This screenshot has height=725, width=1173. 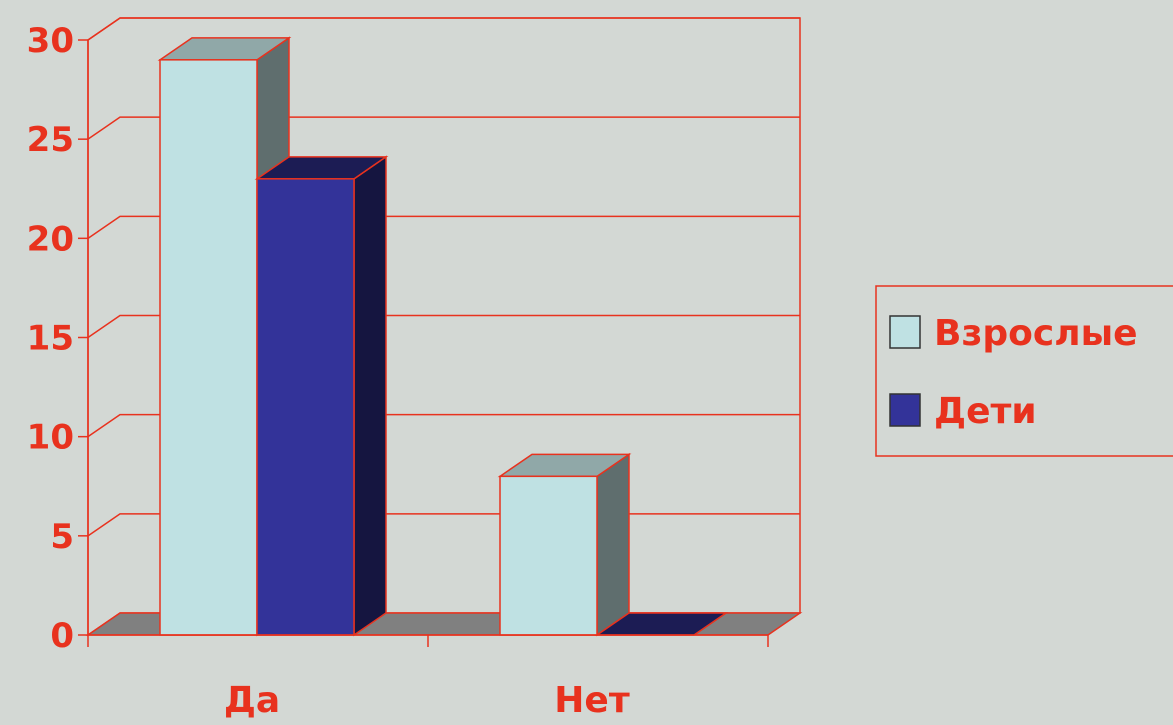 I want to click on x-category-label: Нет, so click(x=592, y=700).